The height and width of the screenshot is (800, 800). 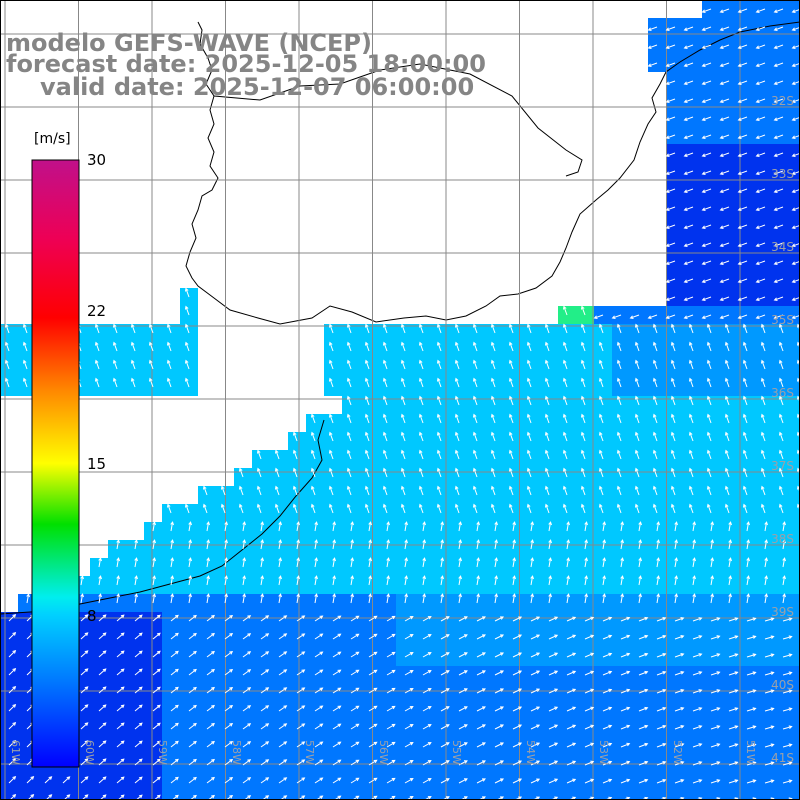 What do you see at coordinates (677, 752) in the screenshot?
I see `lon-label: 52W` at bounding box center [677, 752].